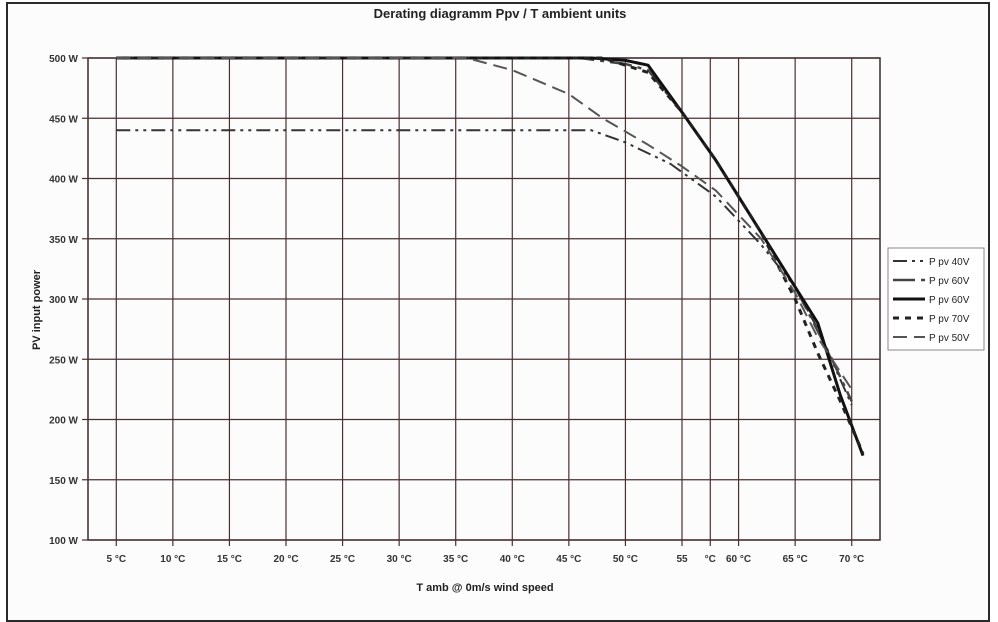 The width and height of the screenshot is (998, 622). What do you see at coordinates (568, 559) in the screenshot?
I see `x-tick-label: 45 °C` at bounding box center [568, 559].